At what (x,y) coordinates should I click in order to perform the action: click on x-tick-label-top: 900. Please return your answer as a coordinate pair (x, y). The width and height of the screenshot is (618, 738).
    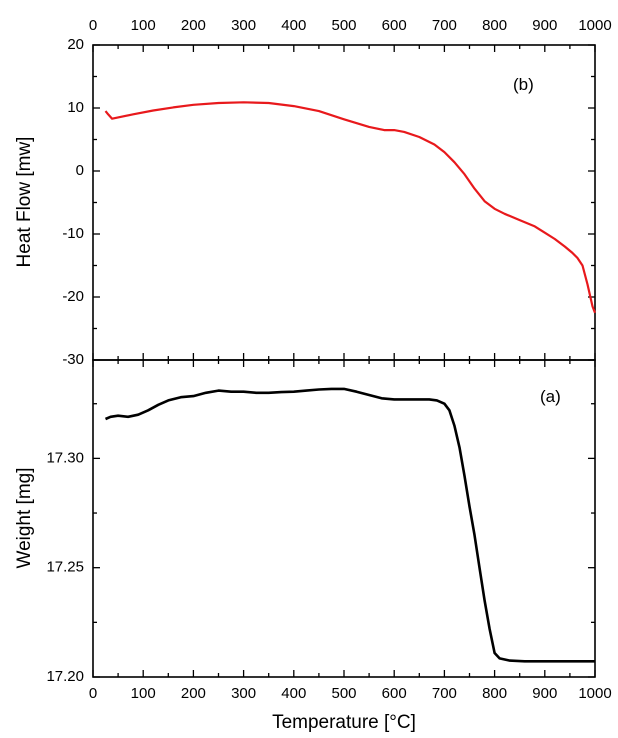
    Looking at the image, I should click on (544, 25).